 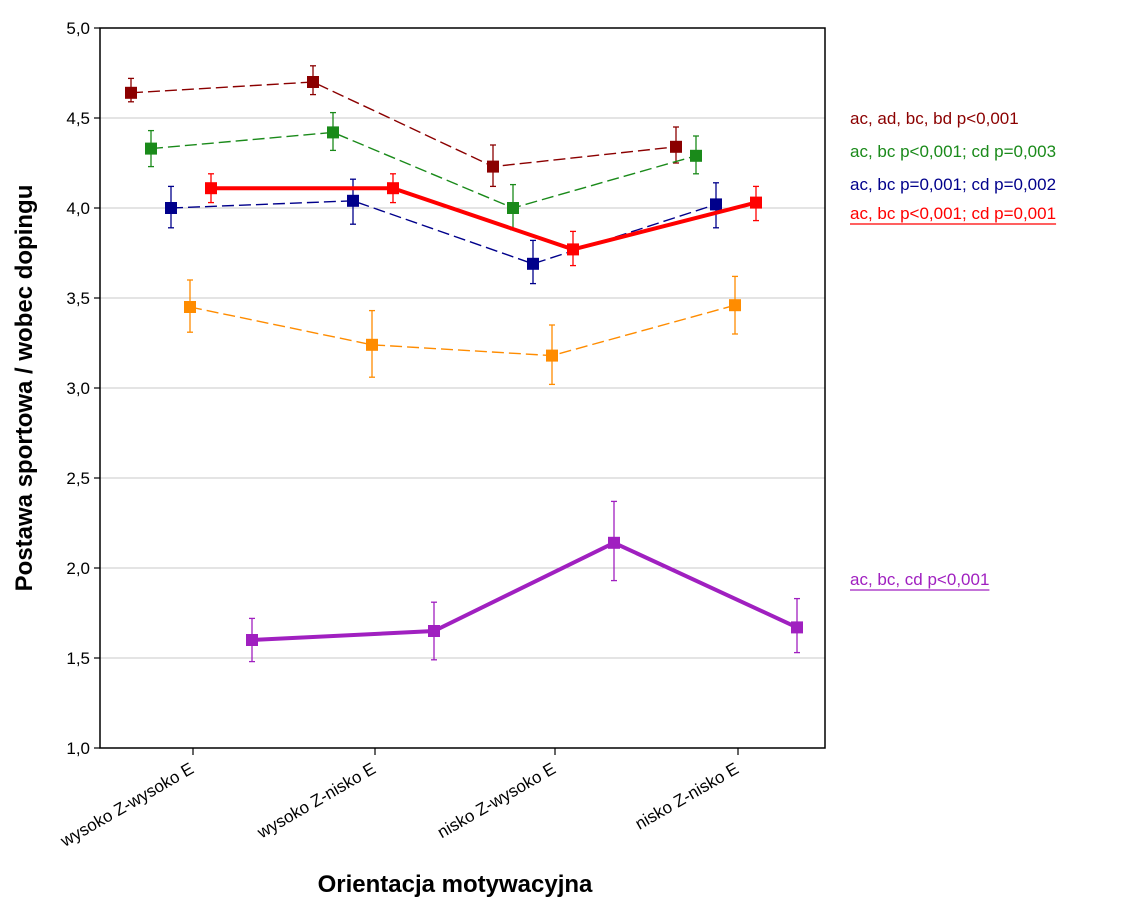 I want to click on significance-note: ac, bc p<0,001; cd p=0,001, so click(x=953, y=213).